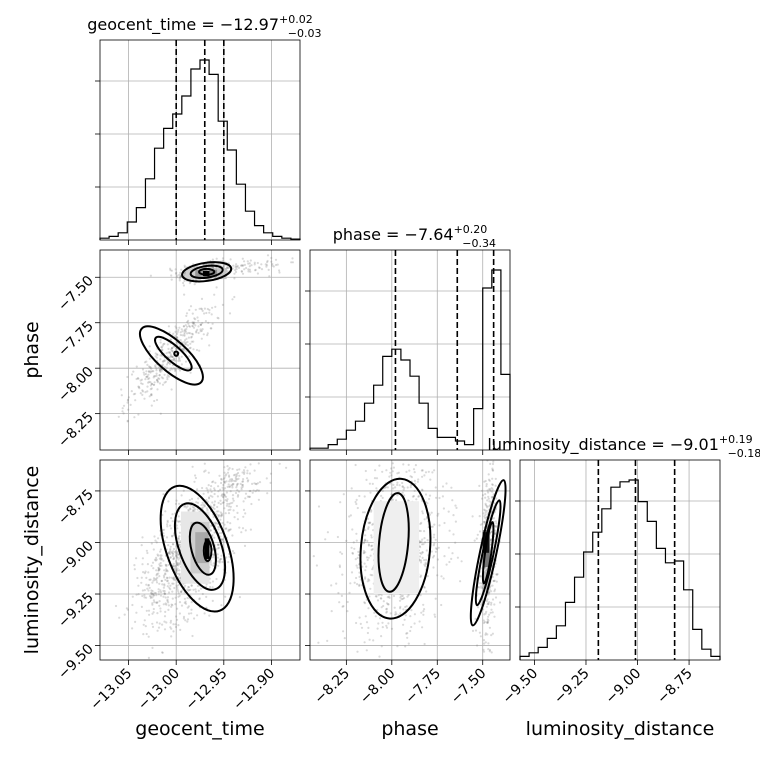  I want to click on scatter-luminosity-distance-phase-xtick-label-3: −7.50, so click(469, 687).